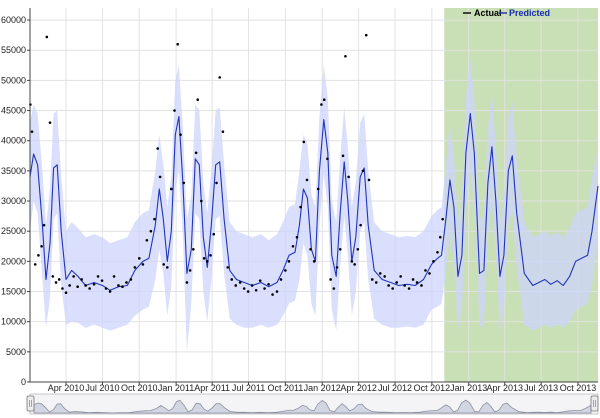 This screenshot has height=418, width=600. I want to click on range-handle-grip-icon, so click(30, 403).